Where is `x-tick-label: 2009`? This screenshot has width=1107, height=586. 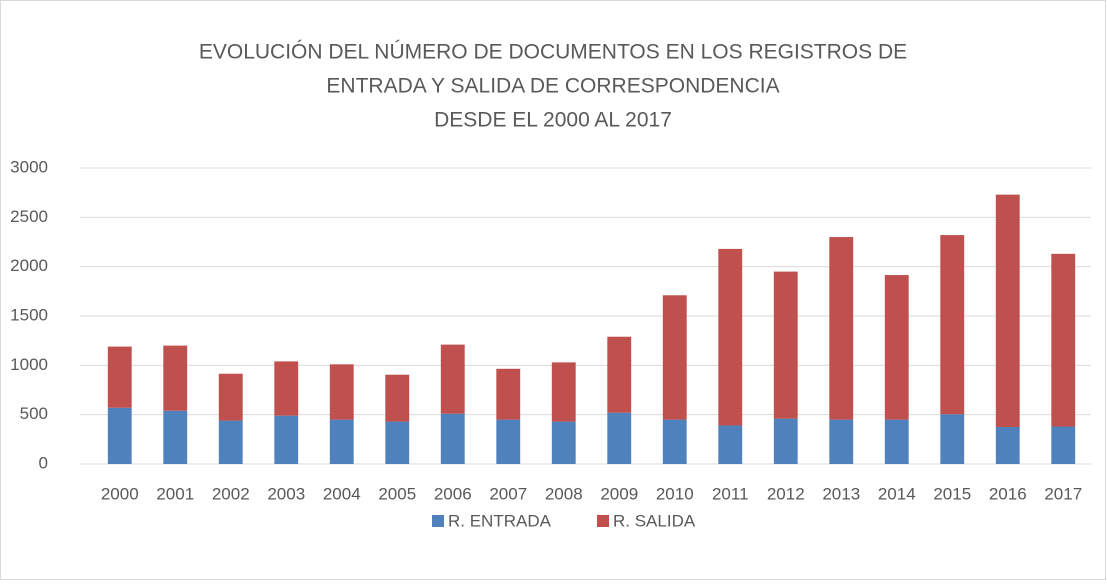 x-tick-label: 2009 is located at coordinates (619, 493).